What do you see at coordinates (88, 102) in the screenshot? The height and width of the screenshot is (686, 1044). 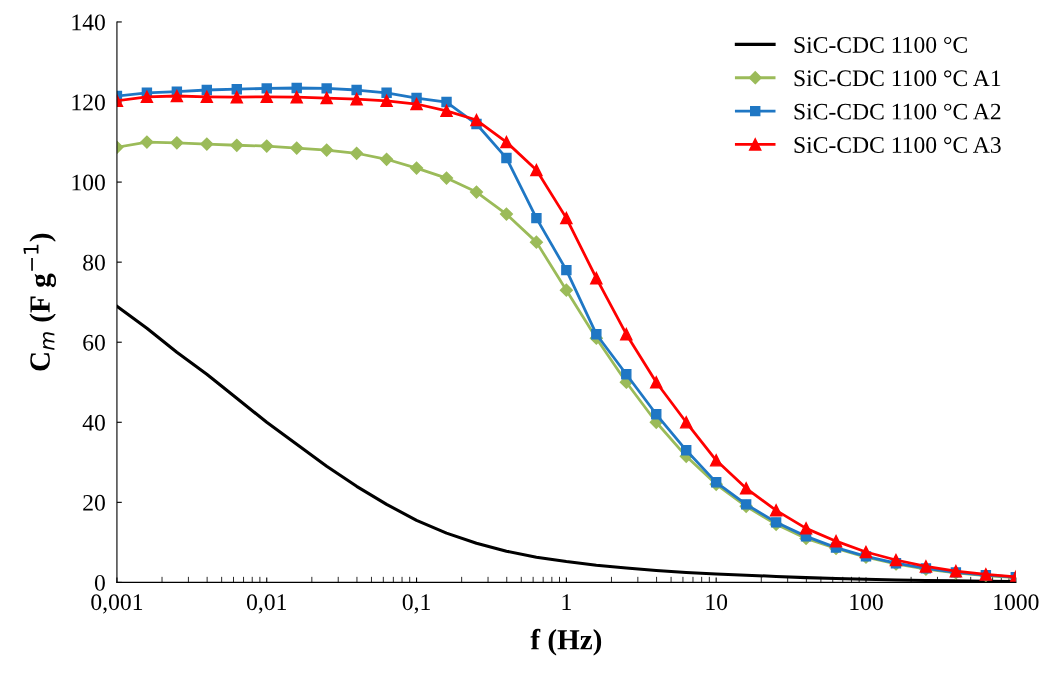 I see `y-tick-label: 120` at bounding box center [88, 102].